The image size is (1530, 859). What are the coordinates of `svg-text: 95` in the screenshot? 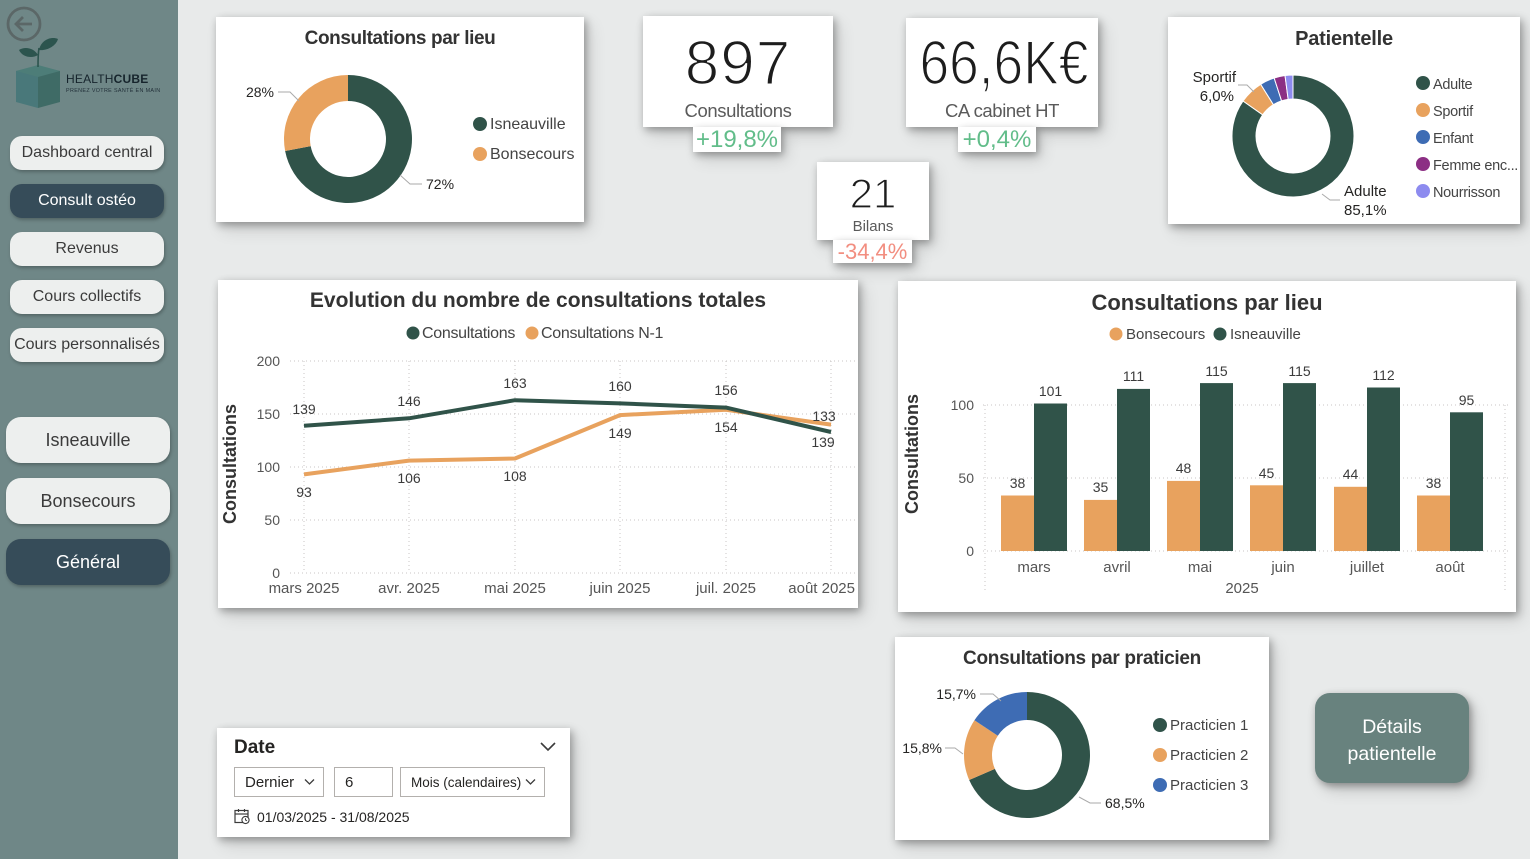 It's located at (1467, 400).